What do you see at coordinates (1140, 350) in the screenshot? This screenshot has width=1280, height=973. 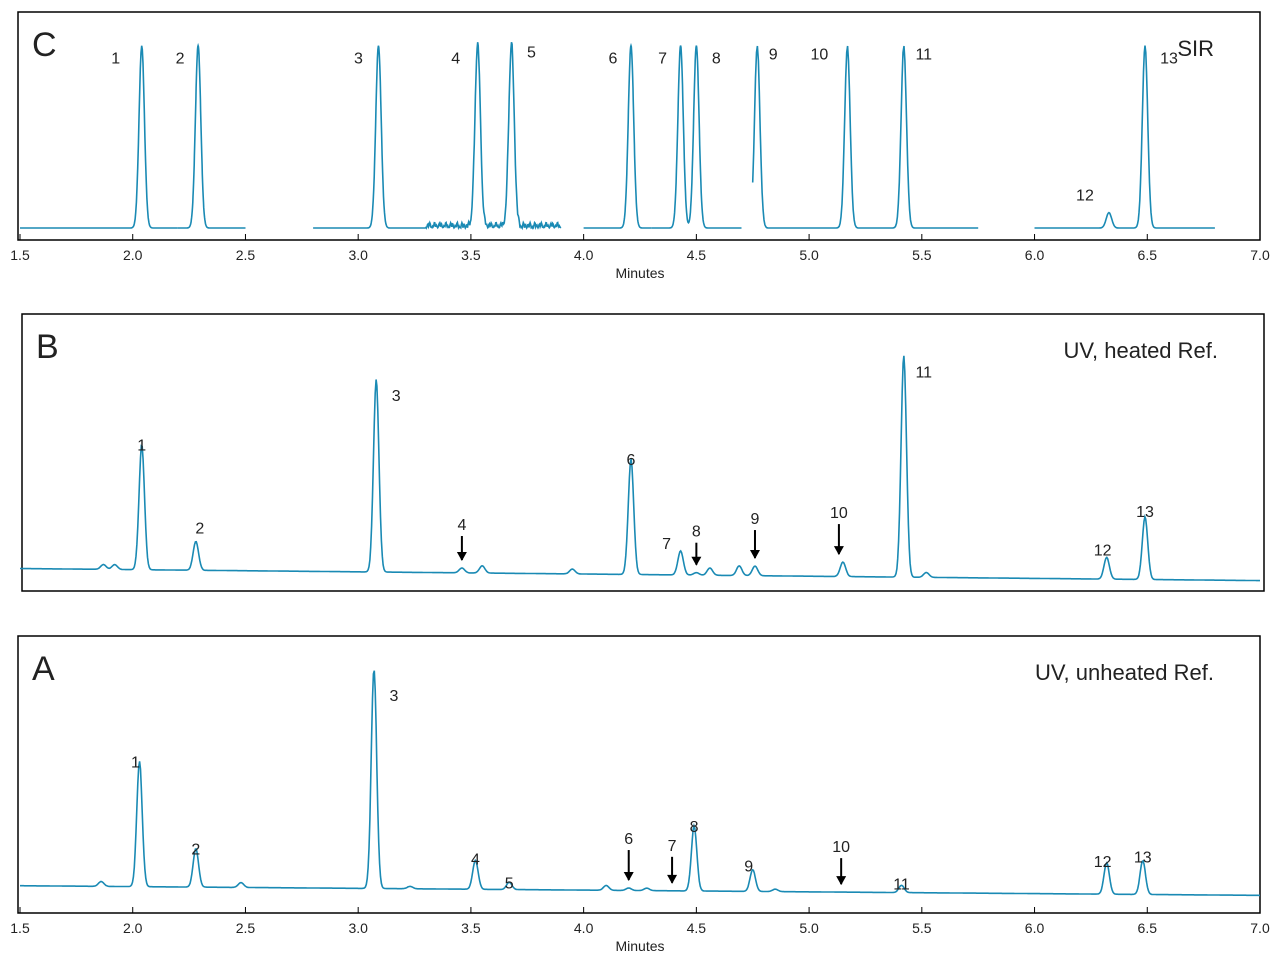 I see `panel-title: UV, heated Ref.` at bounding box center [1140, 350].